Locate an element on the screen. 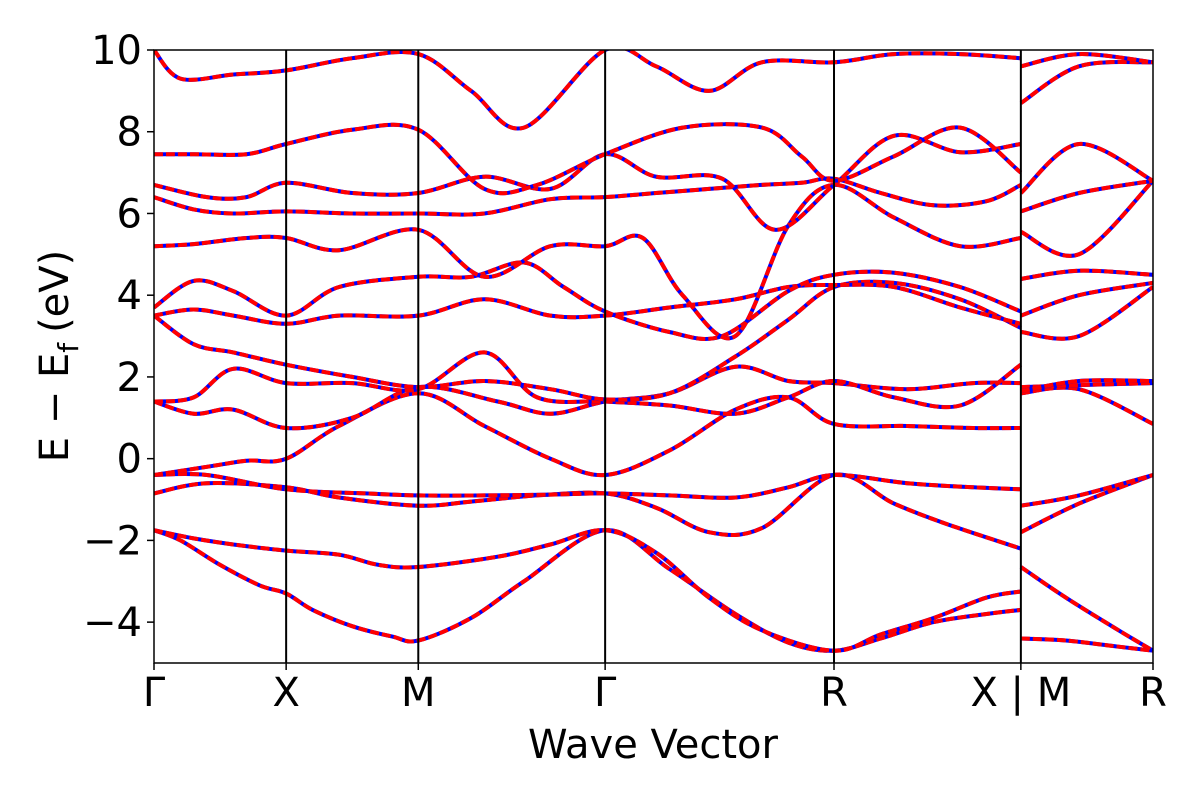 The image size is (1200, 800). y-tick-label: −4 is located at coordinates (112, 623).